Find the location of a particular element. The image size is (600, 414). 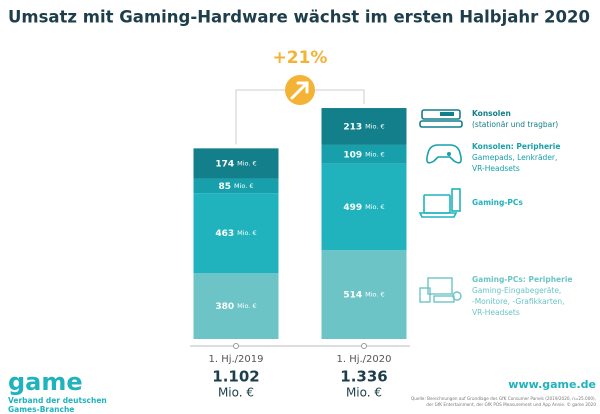

data-value: 463 is located at coordinates (224, 234).